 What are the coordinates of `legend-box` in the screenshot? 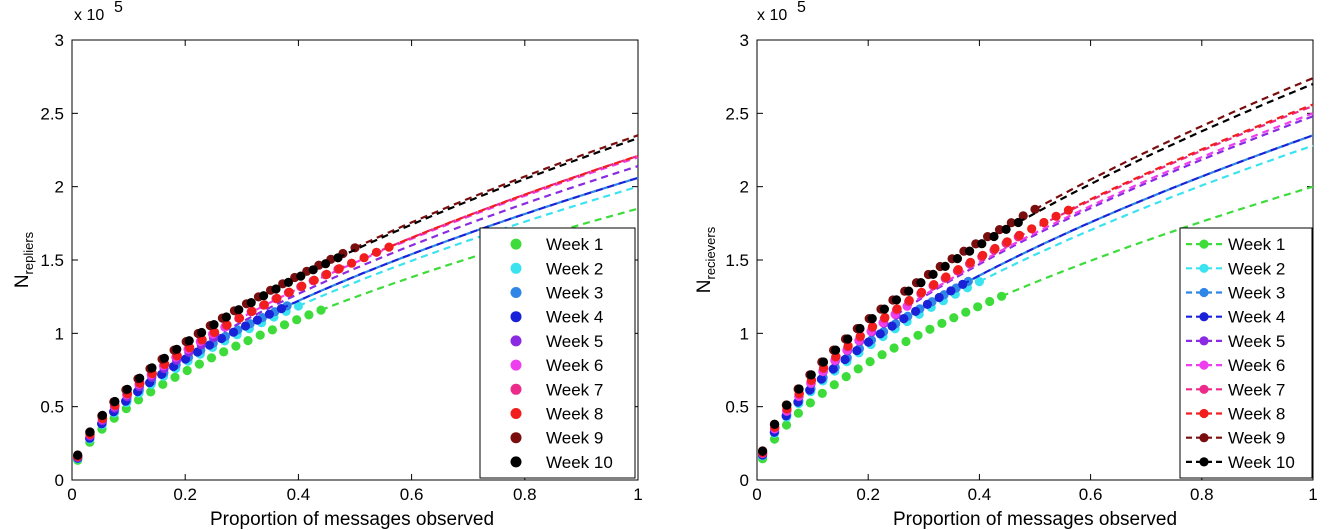 It's located at (557, 353).